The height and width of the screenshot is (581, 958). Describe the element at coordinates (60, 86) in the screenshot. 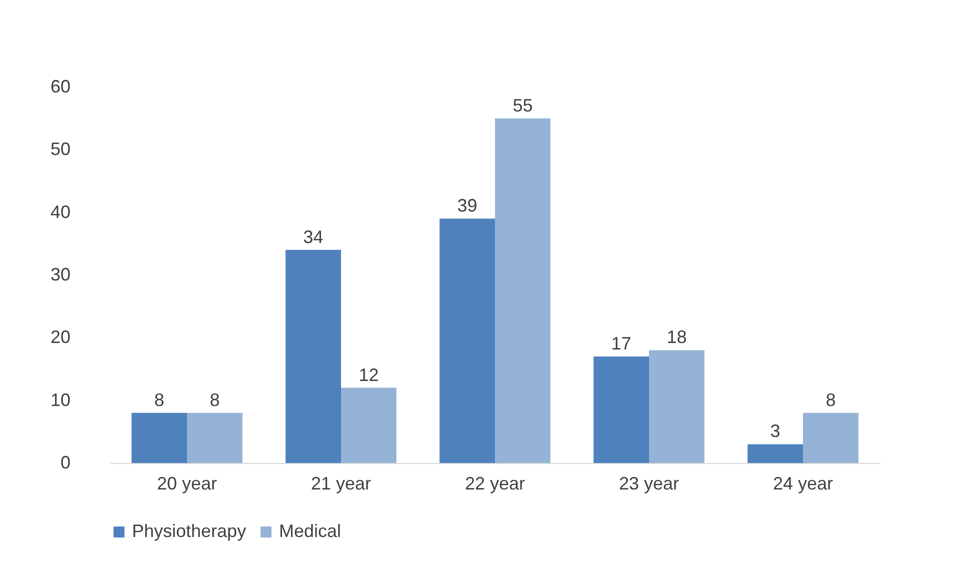

I see `y-tick-label: 60` at that location.